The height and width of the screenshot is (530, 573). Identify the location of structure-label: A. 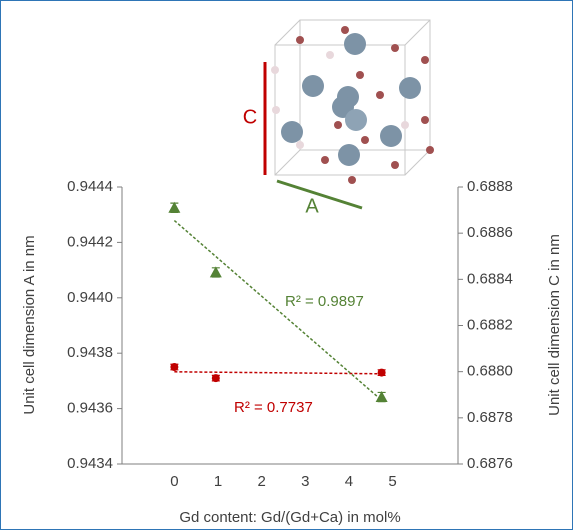
(312, 206).